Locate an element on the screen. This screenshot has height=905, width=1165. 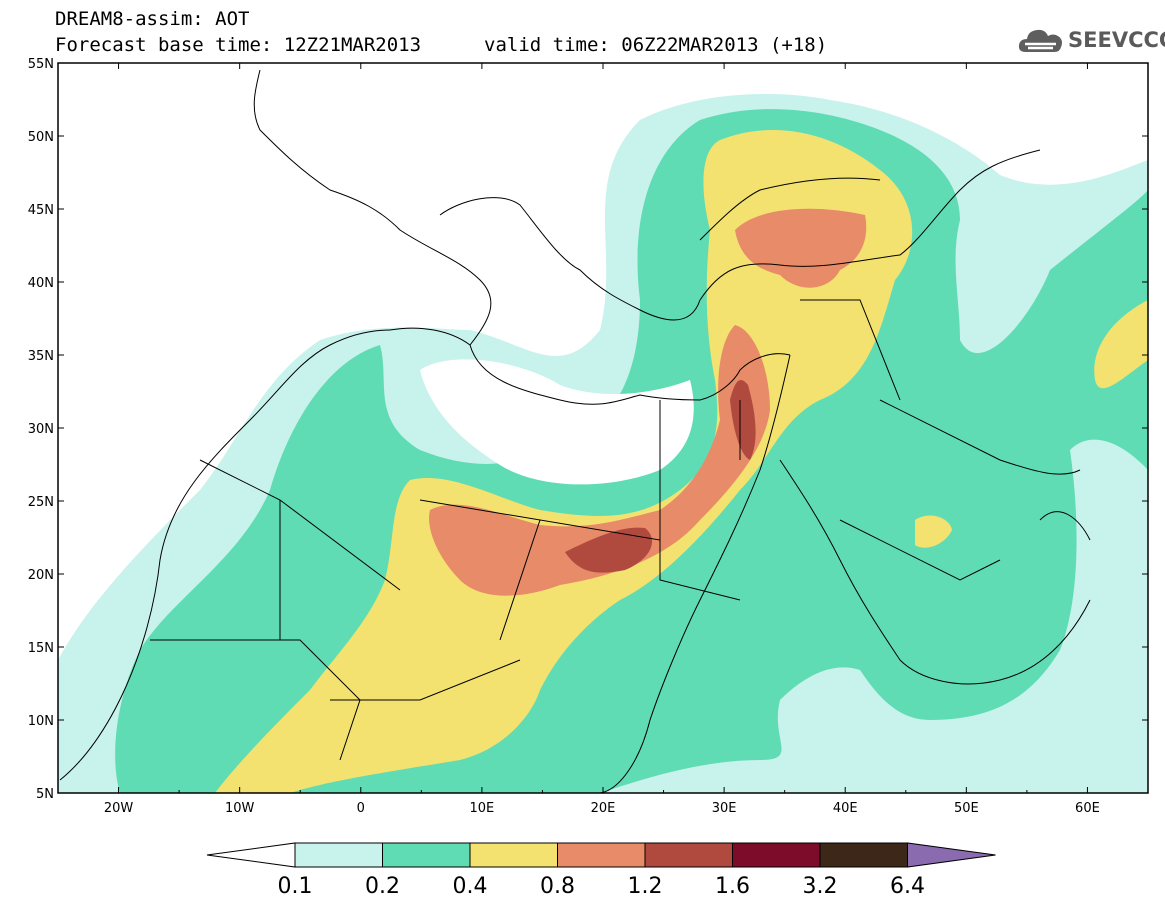
y-tick-label: 55N is located at coordinates (41, 64).